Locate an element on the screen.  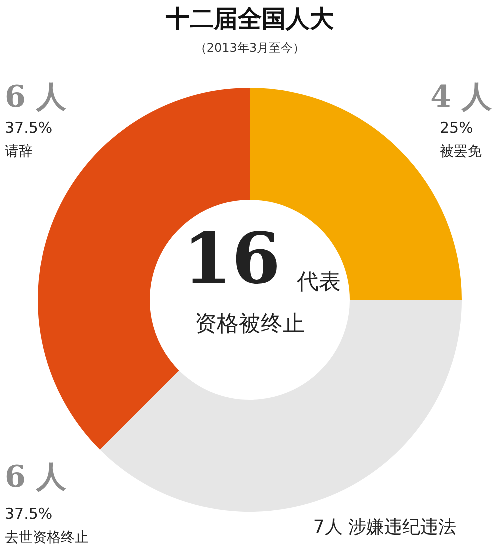
data-label: 4 人 is located at coordinates (461, 97).